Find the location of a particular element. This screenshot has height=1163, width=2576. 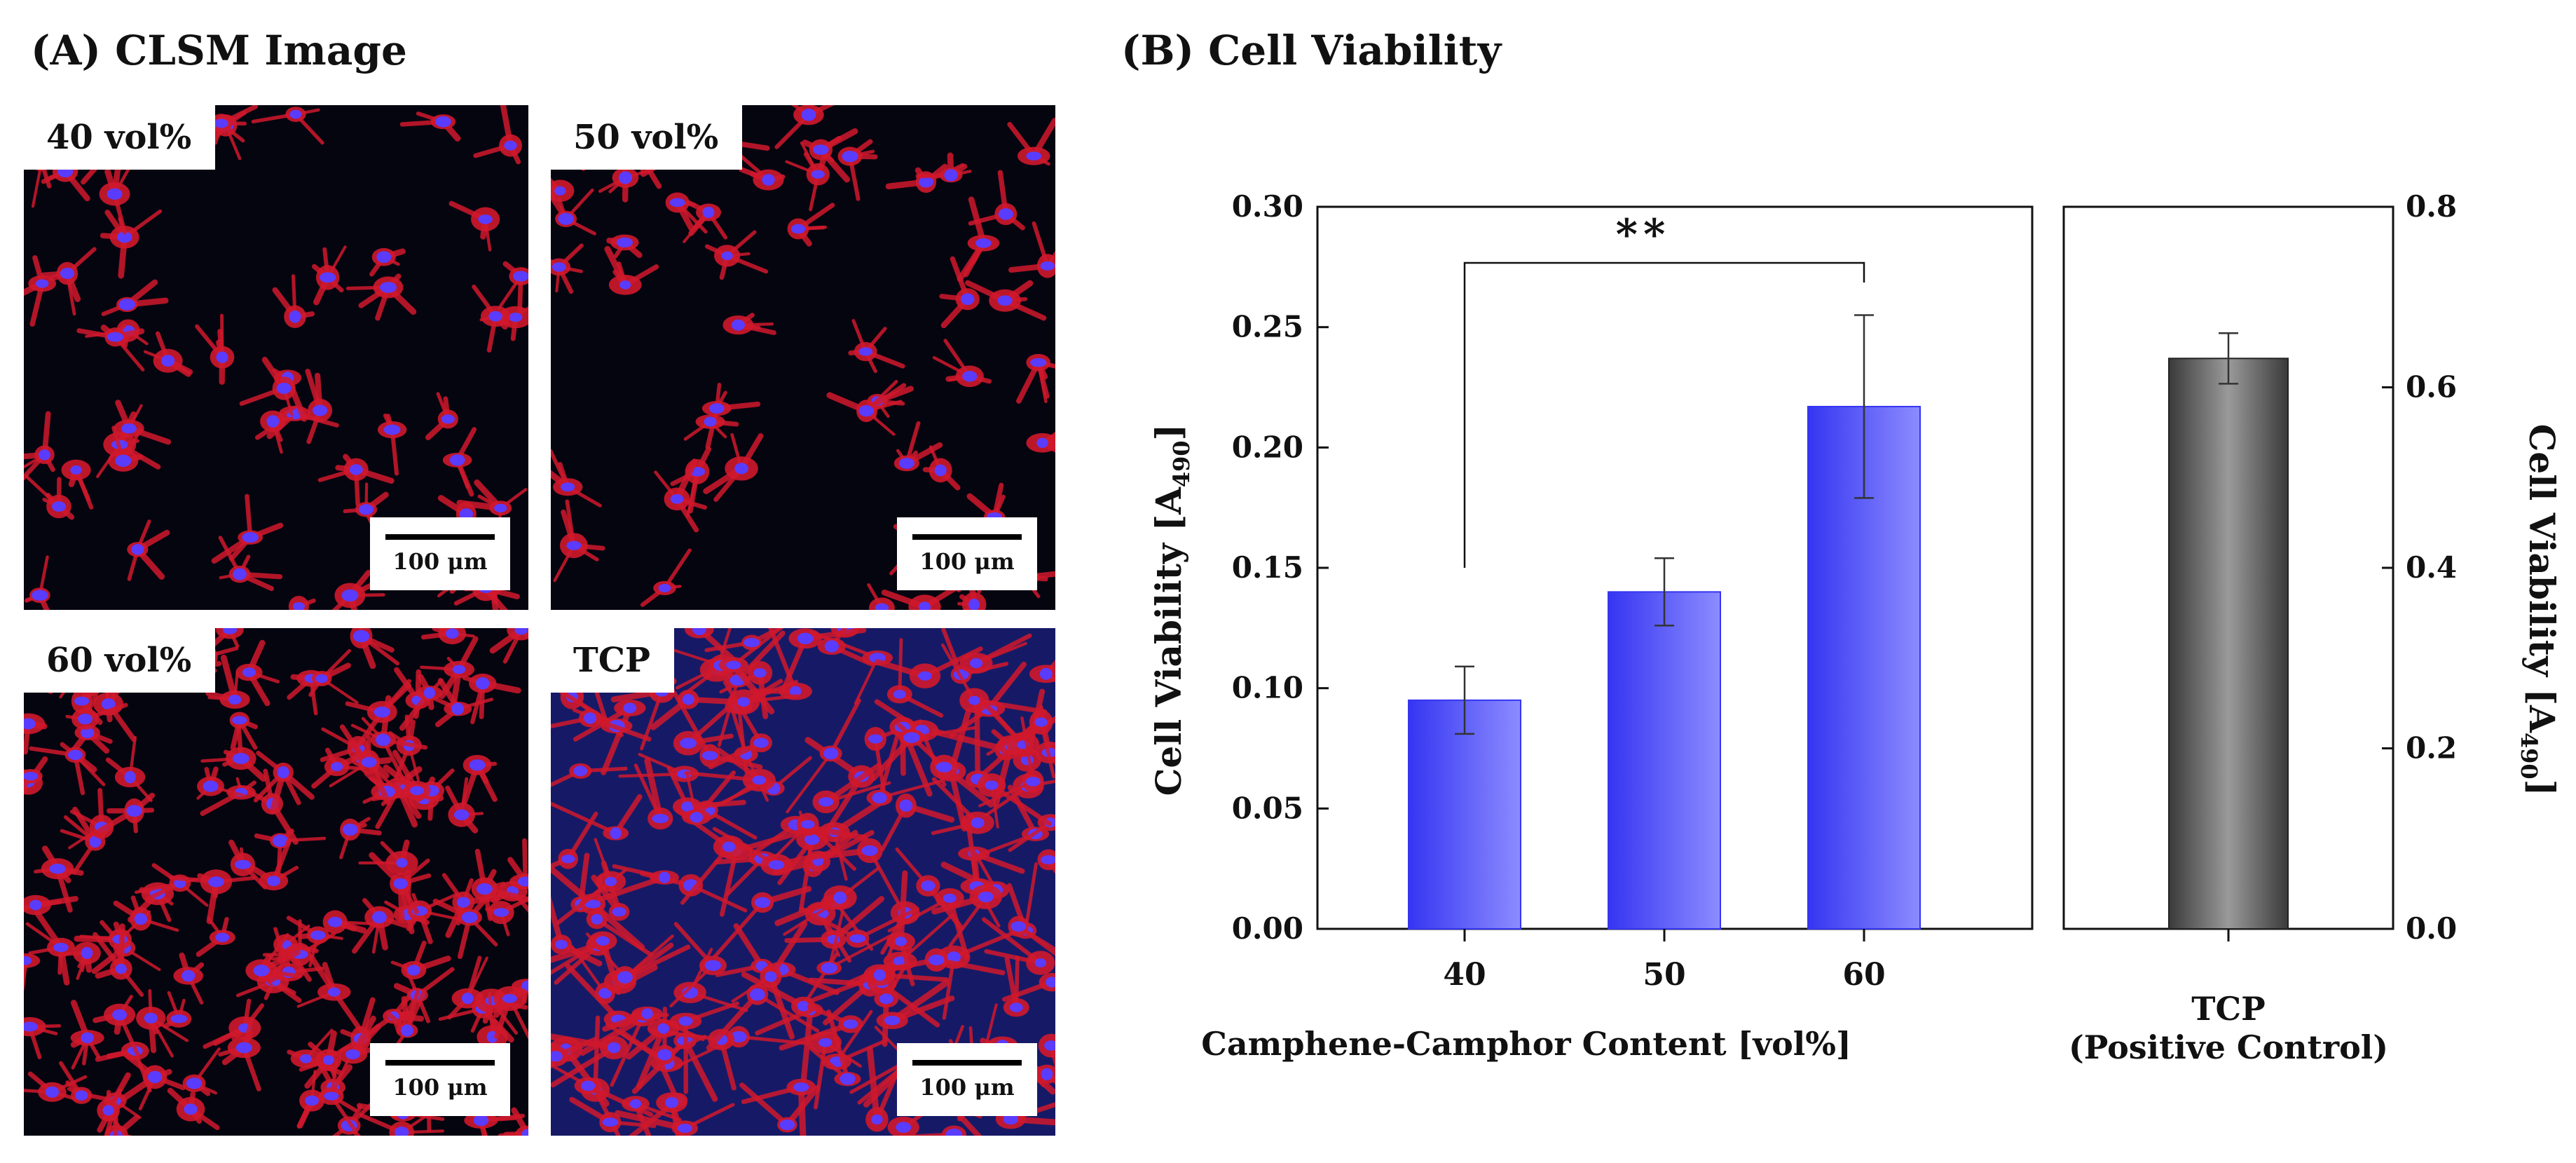

y-tick-label-right: 0.6 is located at coordinates (2431, 387).